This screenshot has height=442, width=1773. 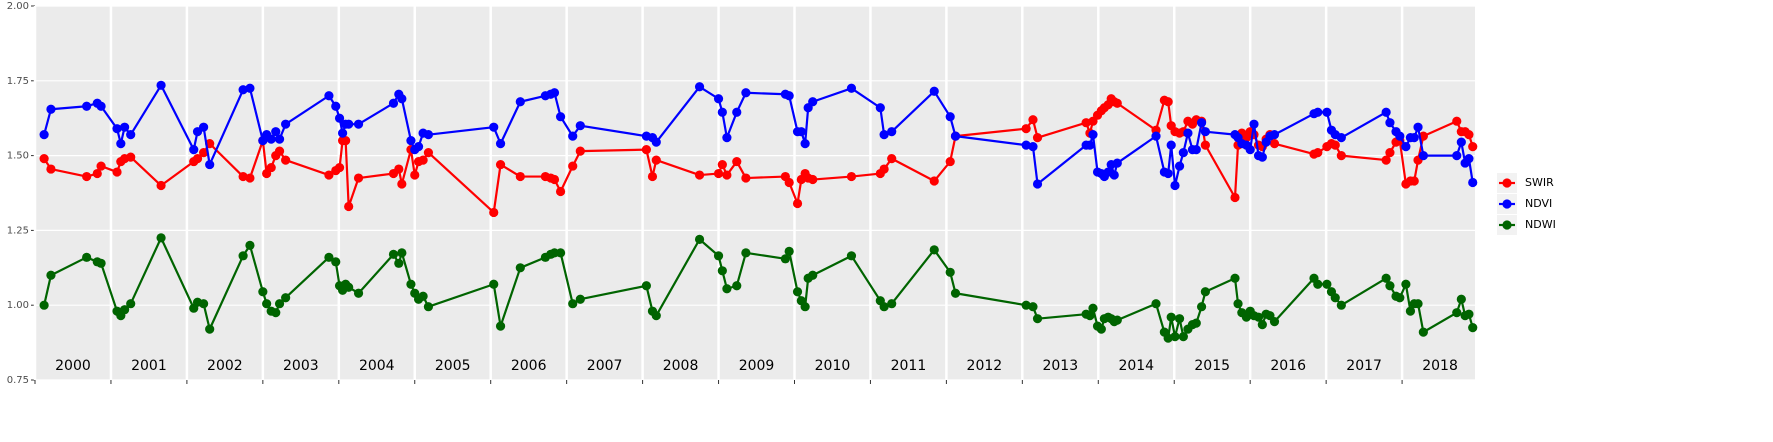 What do you see at coordinates (909, 366) in the screenshot?
I see `year-label: 2011` at bounding box center [909, 366].